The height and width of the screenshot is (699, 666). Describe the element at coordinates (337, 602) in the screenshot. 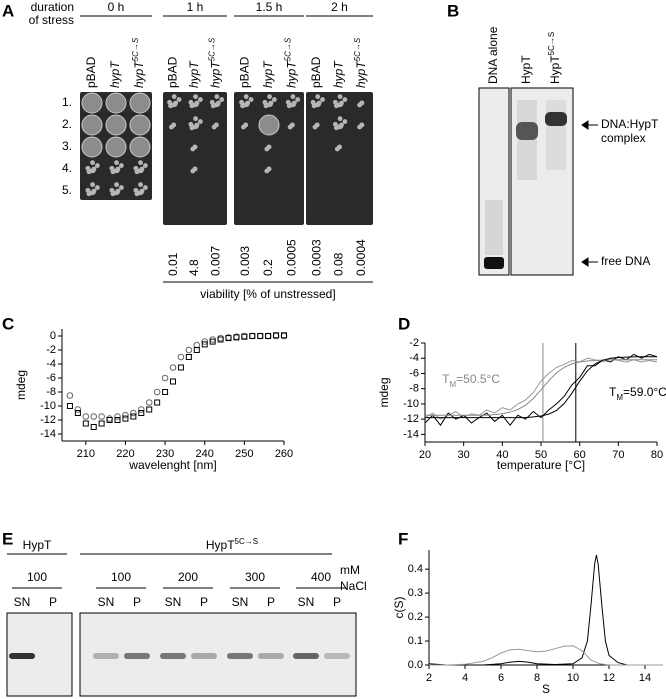

I see `fraction-label: P` at that location.